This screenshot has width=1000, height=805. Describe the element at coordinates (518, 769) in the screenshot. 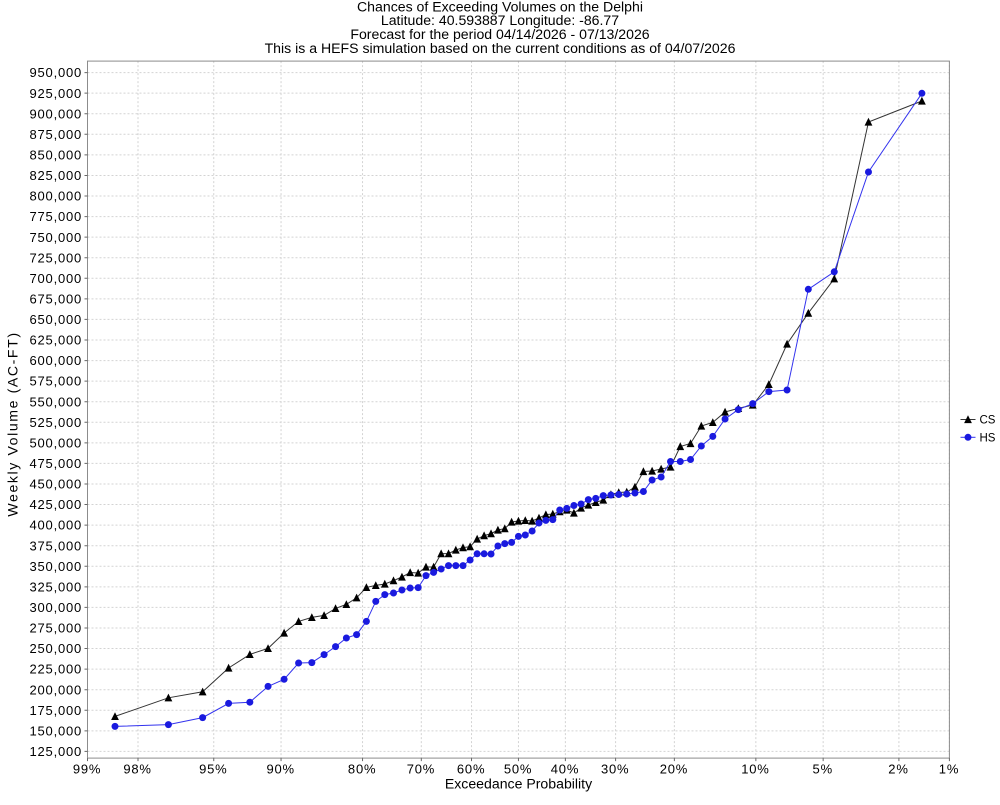

I see `svg-text: 50%` at that location.